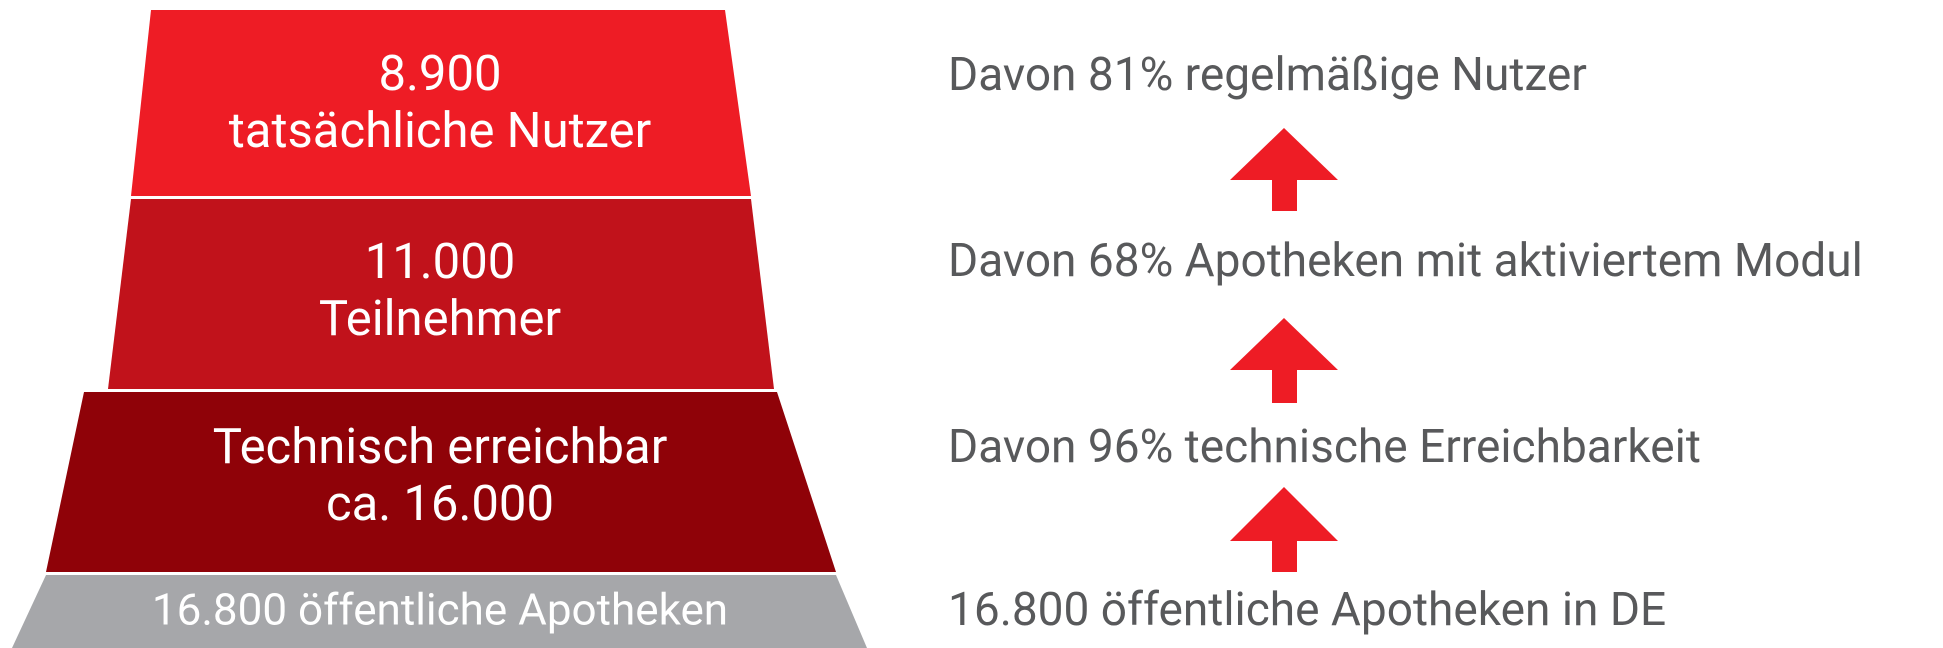 This screenshot has height=648, width=1943. I want to click on level-text: 8.900, so click(439, 73).